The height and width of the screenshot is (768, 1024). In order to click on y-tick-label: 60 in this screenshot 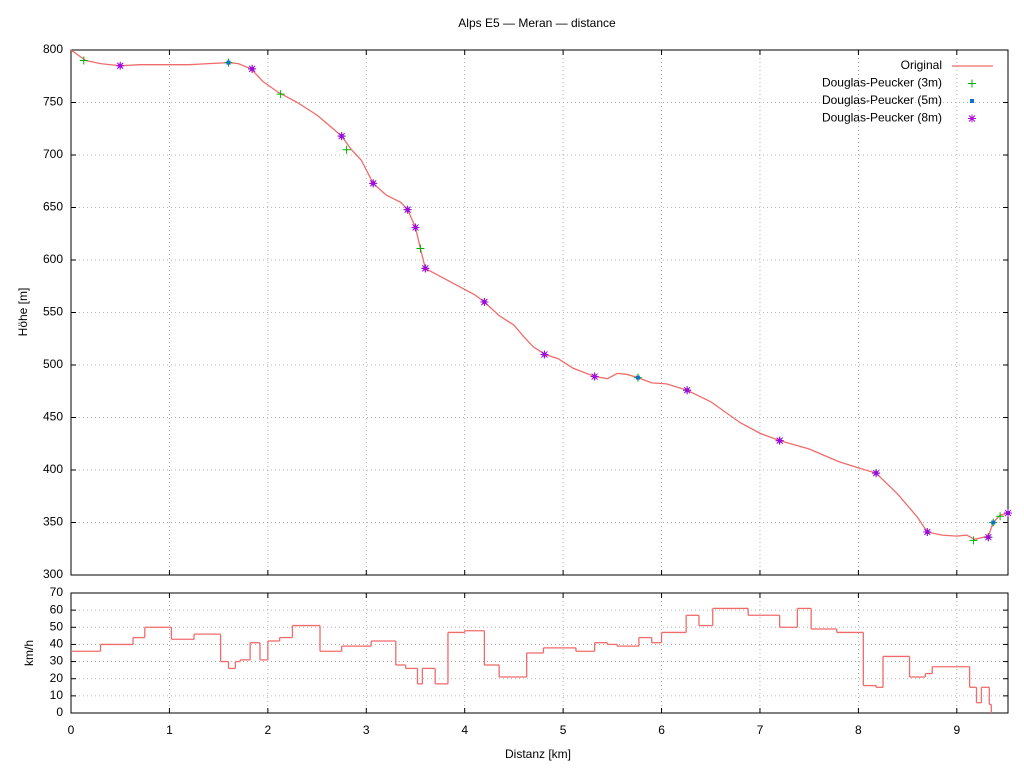, I will do `click(57, 609)`.